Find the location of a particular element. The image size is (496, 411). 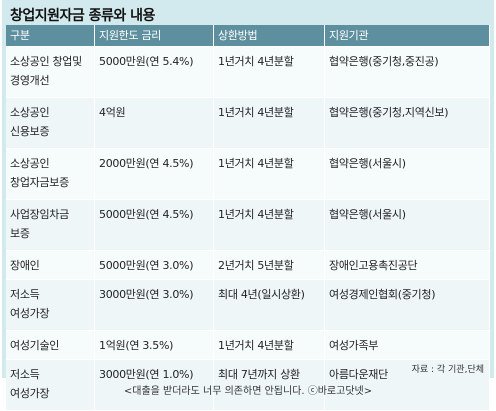

header-agency: 지원기관 is located at coordinates (407, 36).